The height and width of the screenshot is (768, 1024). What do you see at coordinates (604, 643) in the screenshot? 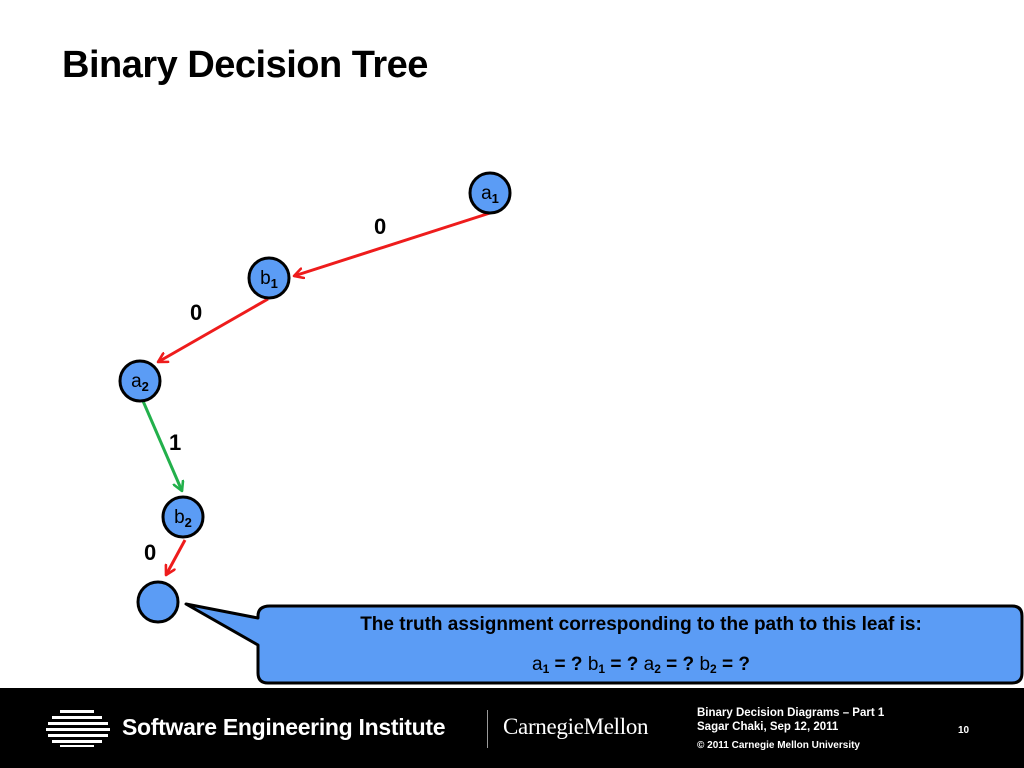
I see `callout-bubble` at bounding box center [604, 643].